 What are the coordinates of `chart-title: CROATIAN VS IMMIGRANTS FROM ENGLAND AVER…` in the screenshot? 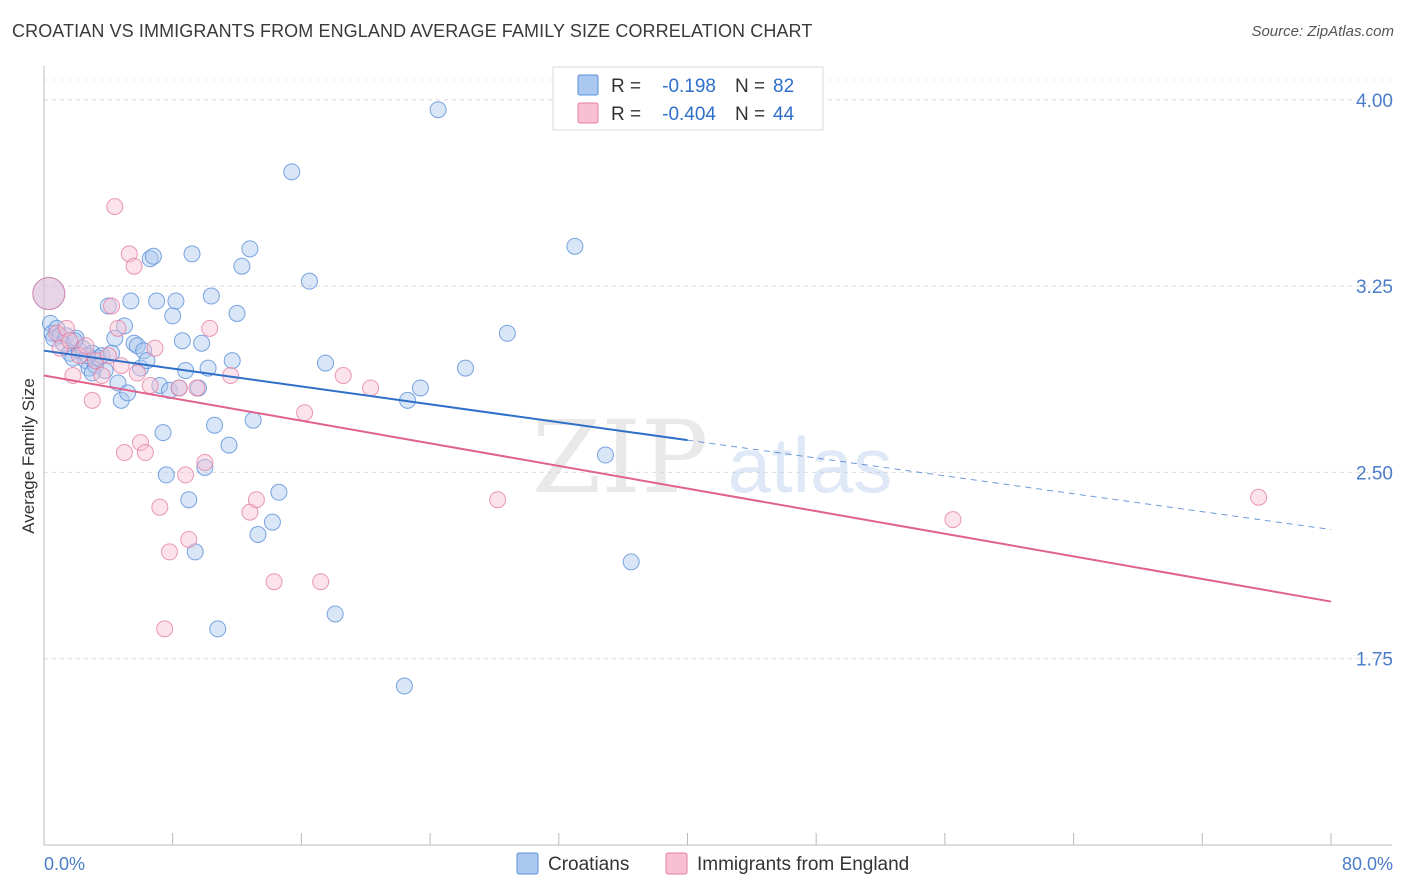 It's located at (412, 31).